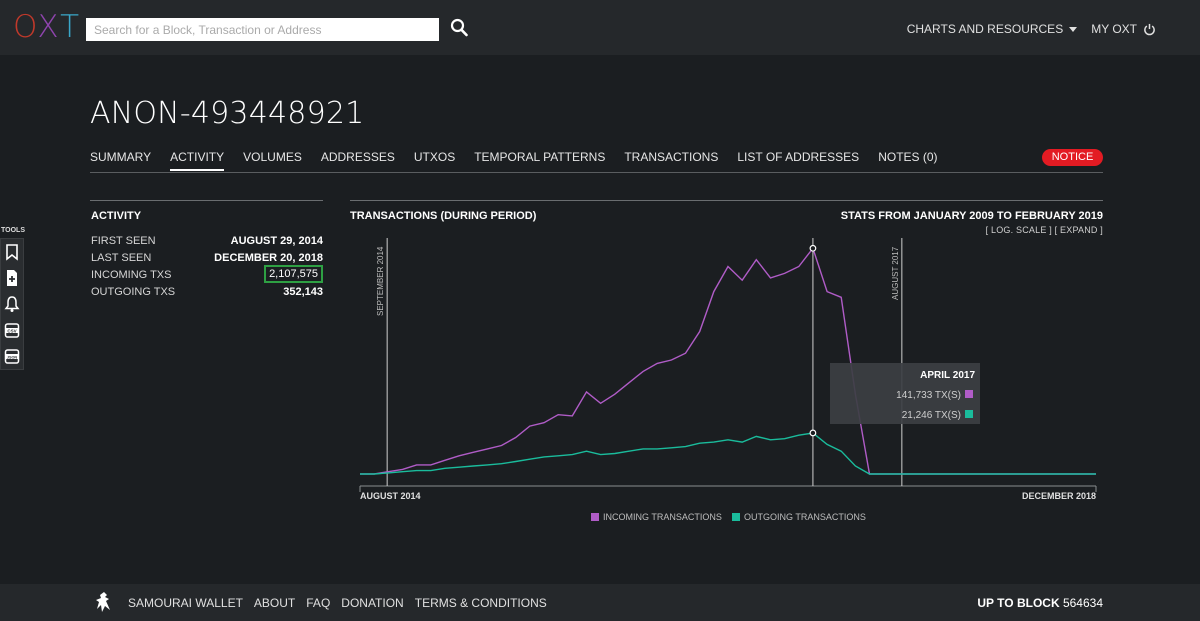 This screenshot has height=621, width=1200. What do you see at coordinates (992, 29) in the screenshot?
I see `charts-resources-menu: CHARTS AND RESOURCES` at bounding box center [992, 29].